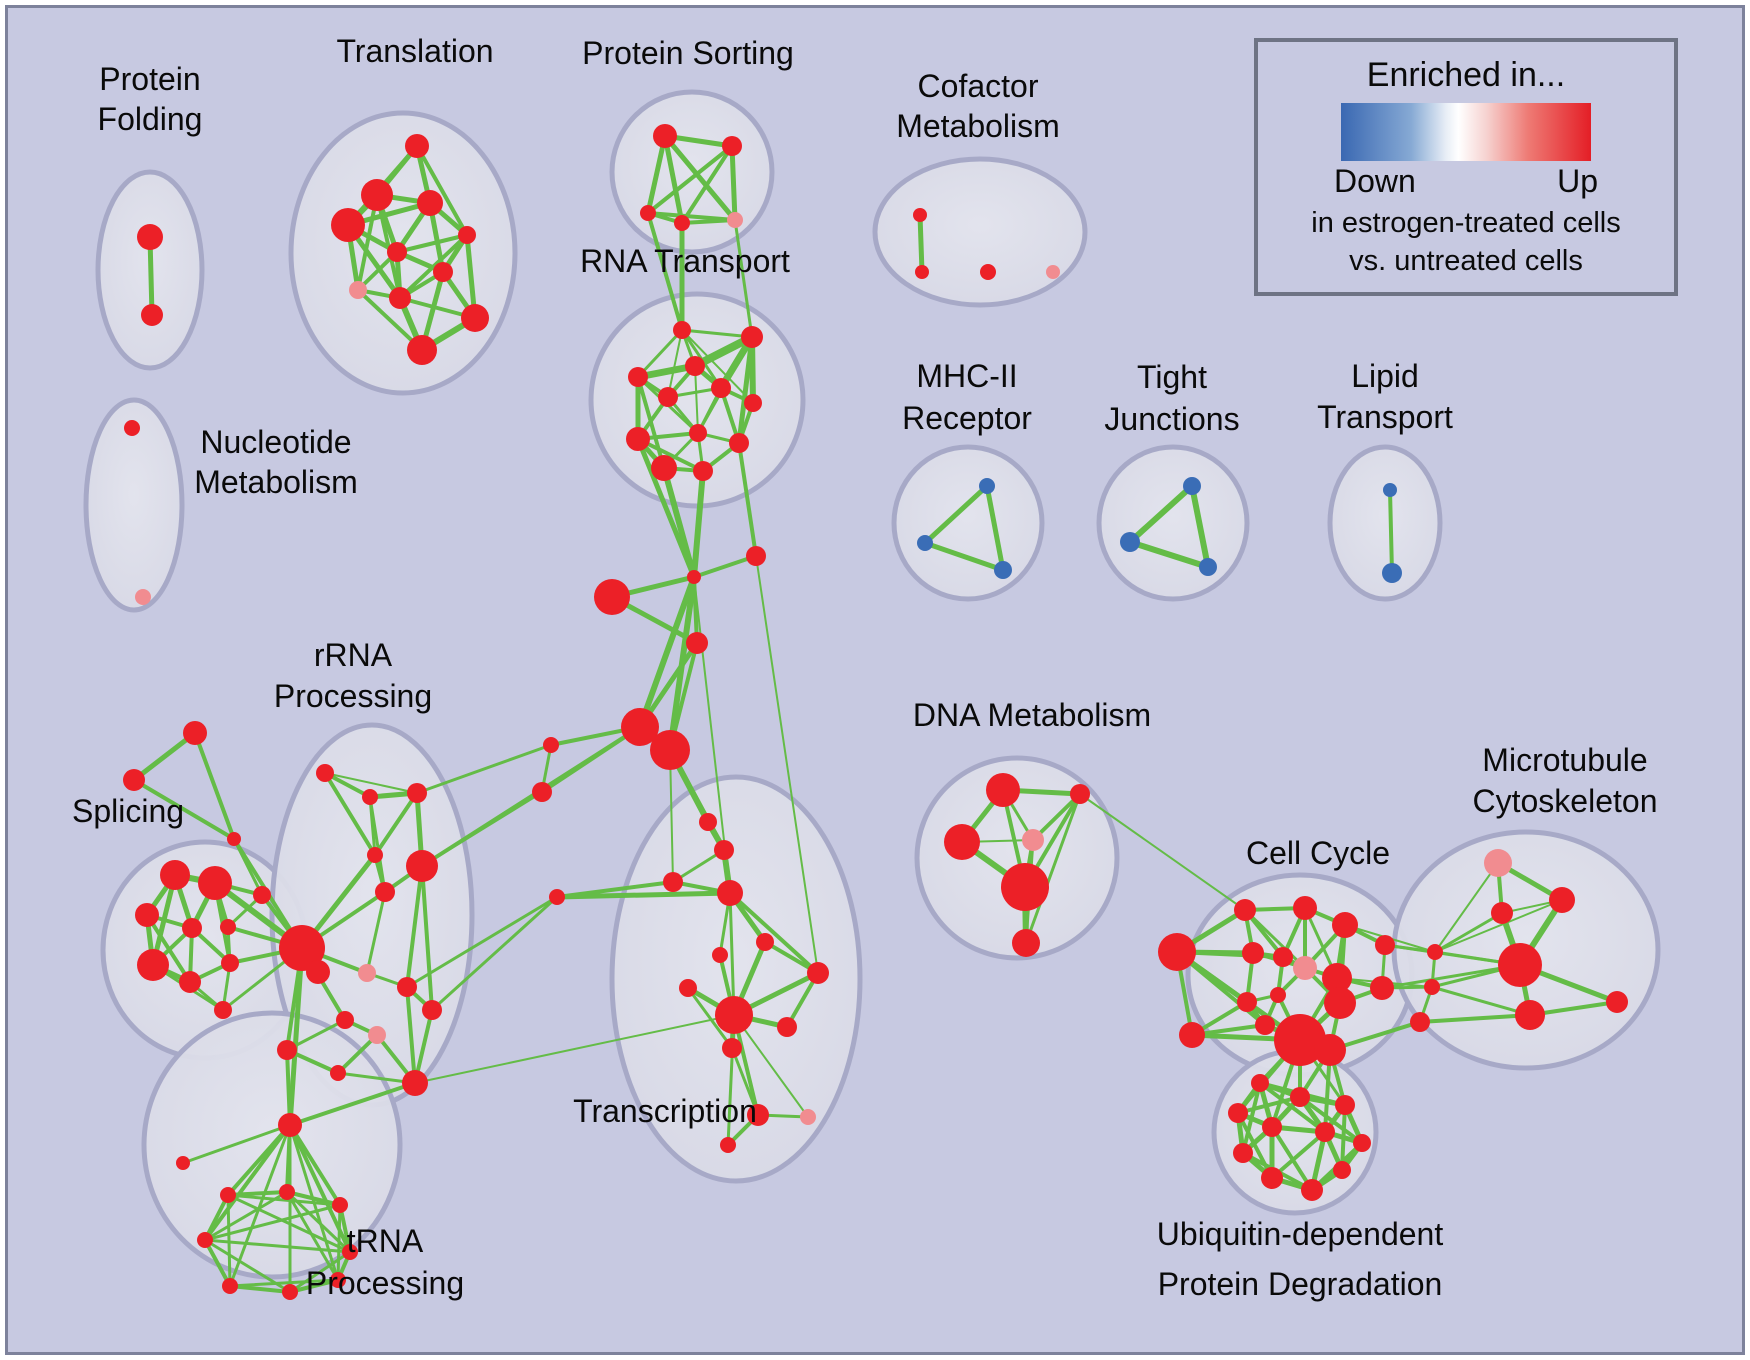 Image resolution: width=1750 pixels, height=1360 pixels. Describe the element at coordinates (1265, 1025) in the screenshot. I see `node-CC13` at that location.